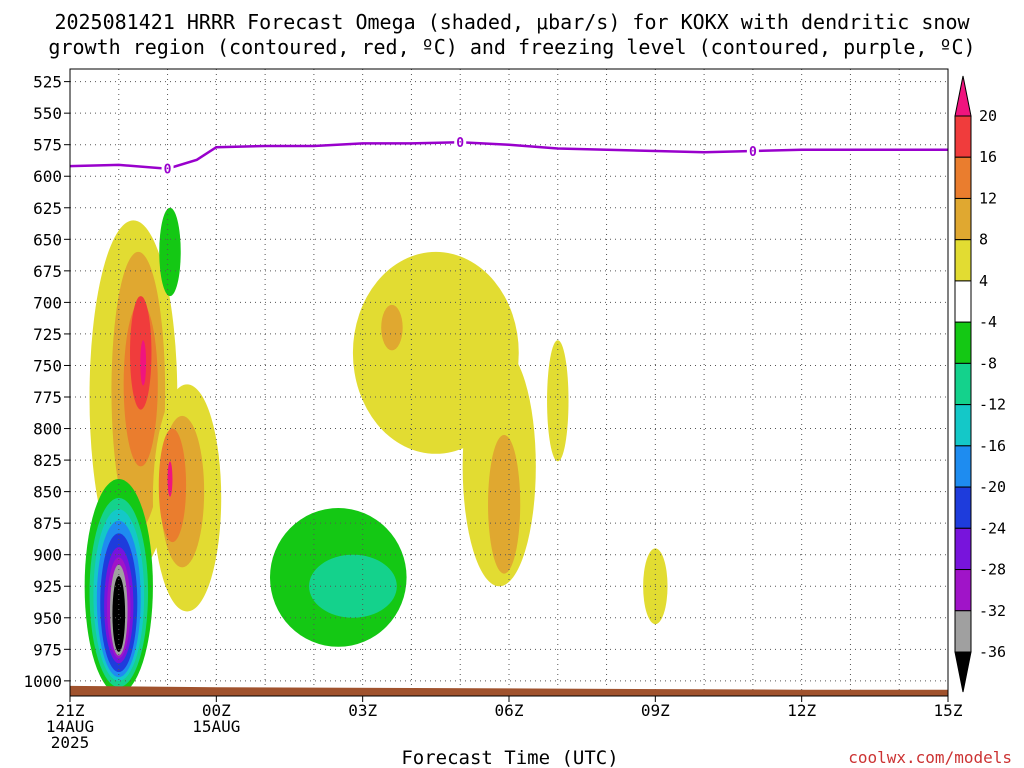 The height and width of the screenshot is (768, 1024). I want to click on y-tick-label: 650, so click(47, 239).